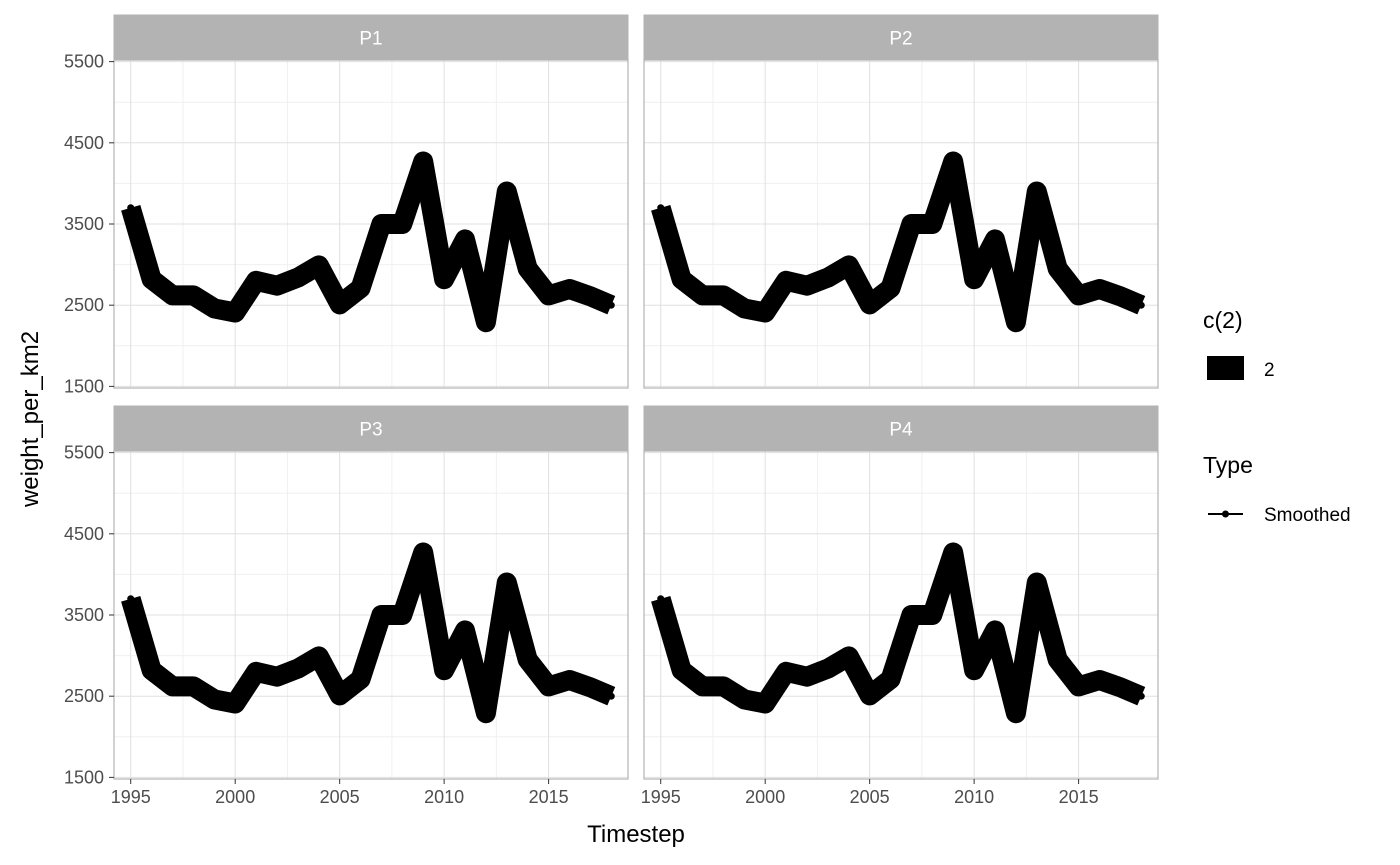 This screenshot has width=1400, height=865. What do you see at coordinates (1225, 514) in the screenshot?
I see `legend-key-type-point` at bounding box center [1225, 514].